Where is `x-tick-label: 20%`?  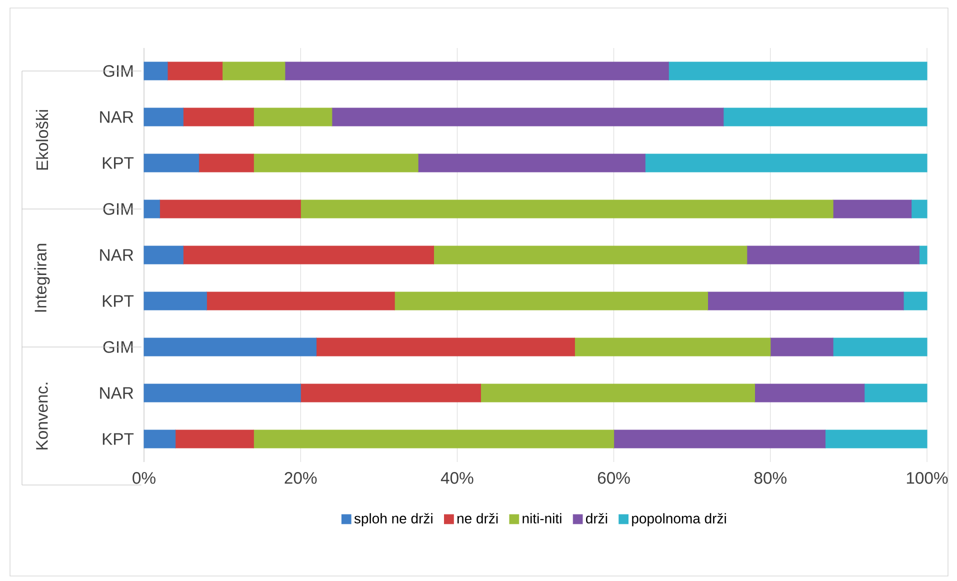
x-tick-label: 20% is located at coordinates (300, 478).